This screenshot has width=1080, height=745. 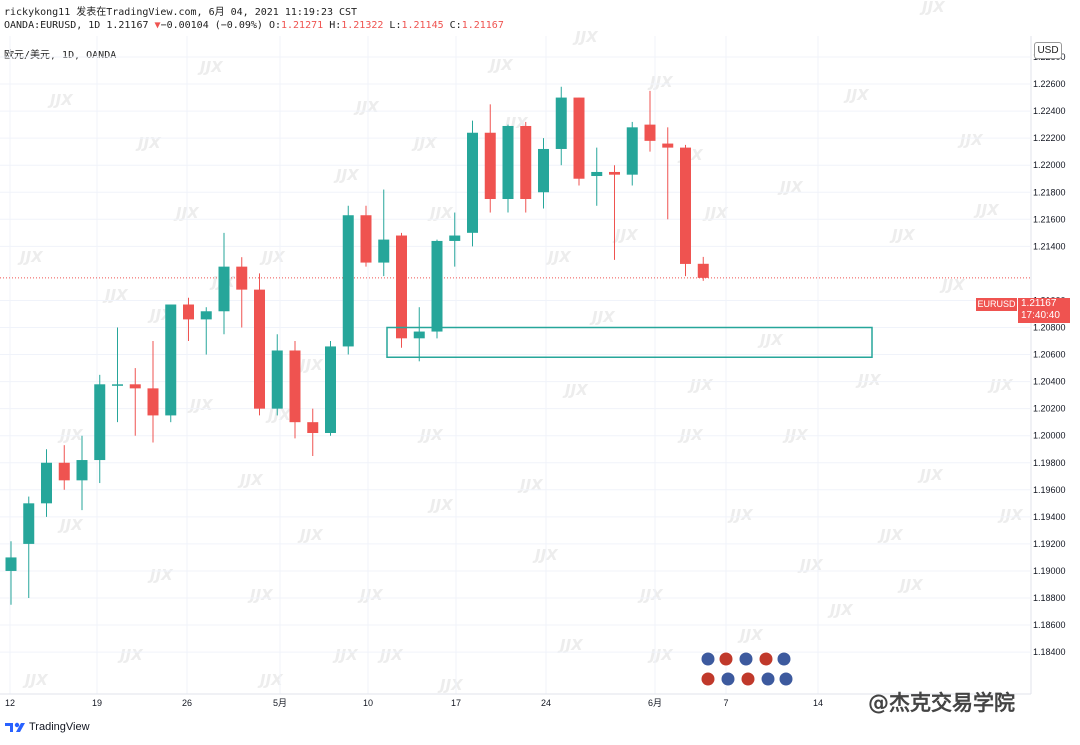 I want to click on change-value: −0.00104 (−0.09%), so click(x=211, y=25).